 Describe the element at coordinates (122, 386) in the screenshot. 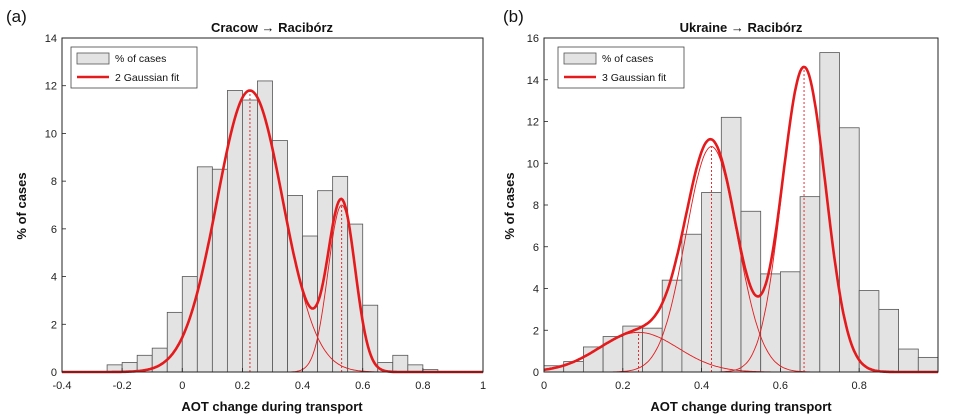

I see `x-tick-label: -0.2` at that location.